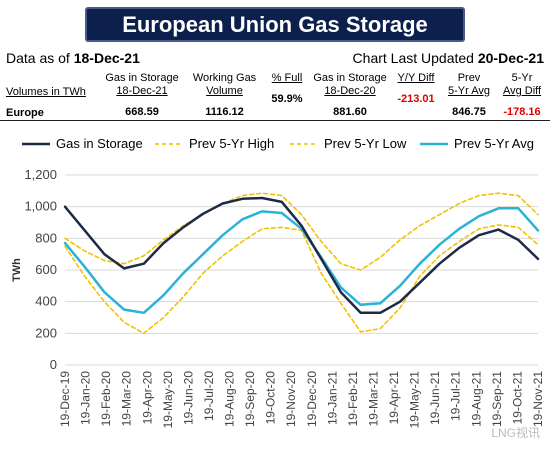 The width and height of the screenshot is (550, 449). I want to click on data-as-of-label: Data as of, so click(38, 58).